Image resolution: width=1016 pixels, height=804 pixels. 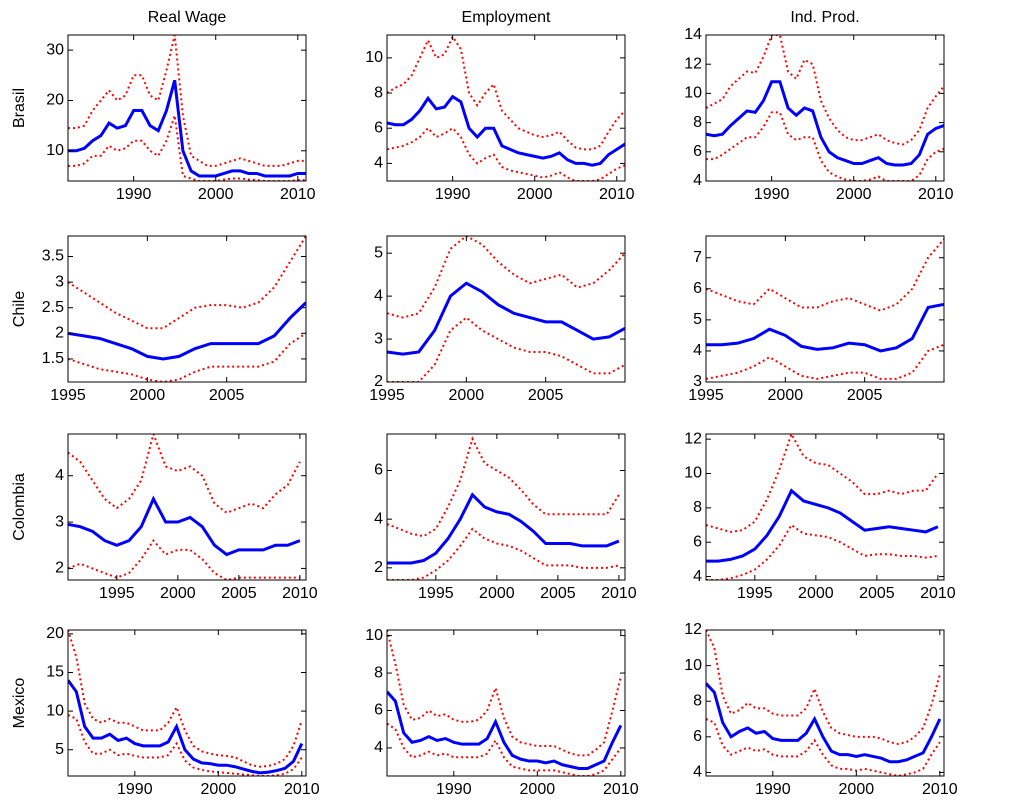 What do you see at coordinates (19, 309) in the screenshot?
I see `row-label: Chile` at bounding box center [19, 309].